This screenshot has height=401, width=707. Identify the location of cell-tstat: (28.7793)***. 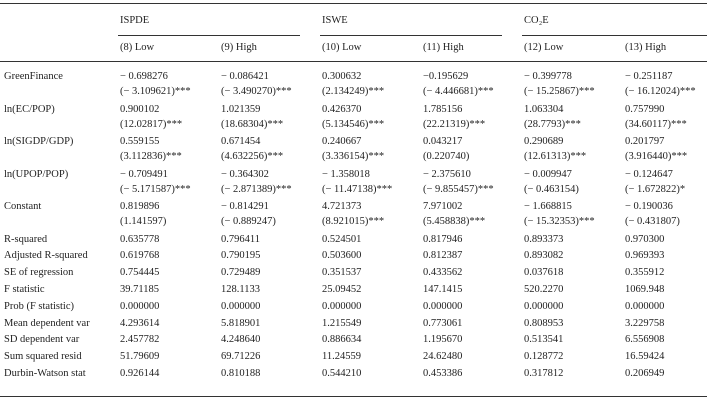
(552, 124).